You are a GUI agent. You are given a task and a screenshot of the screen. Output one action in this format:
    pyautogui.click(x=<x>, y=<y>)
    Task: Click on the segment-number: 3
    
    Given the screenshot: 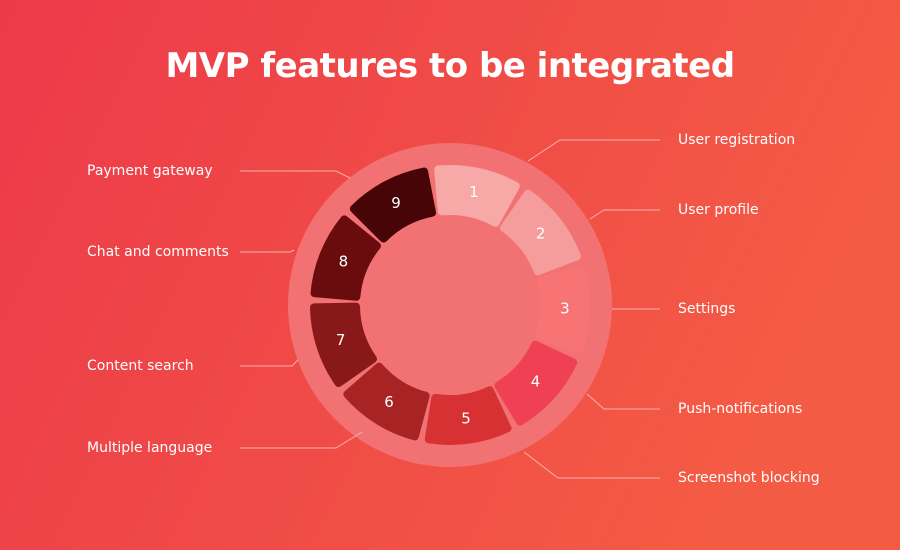 What is the action you would take?
    pyautogui.click(x=565, y=309)
    